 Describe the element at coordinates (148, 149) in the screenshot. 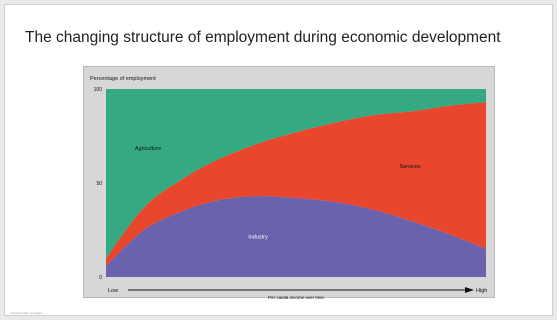

I see `agriculture-label: Agriculture` at that location.